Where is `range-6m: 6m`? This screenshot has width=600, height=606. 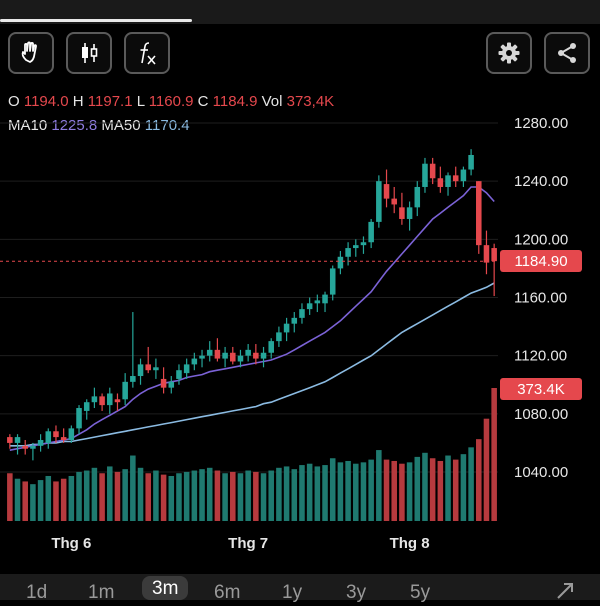
range-6m: 6m is located at coordinates (227, 592).